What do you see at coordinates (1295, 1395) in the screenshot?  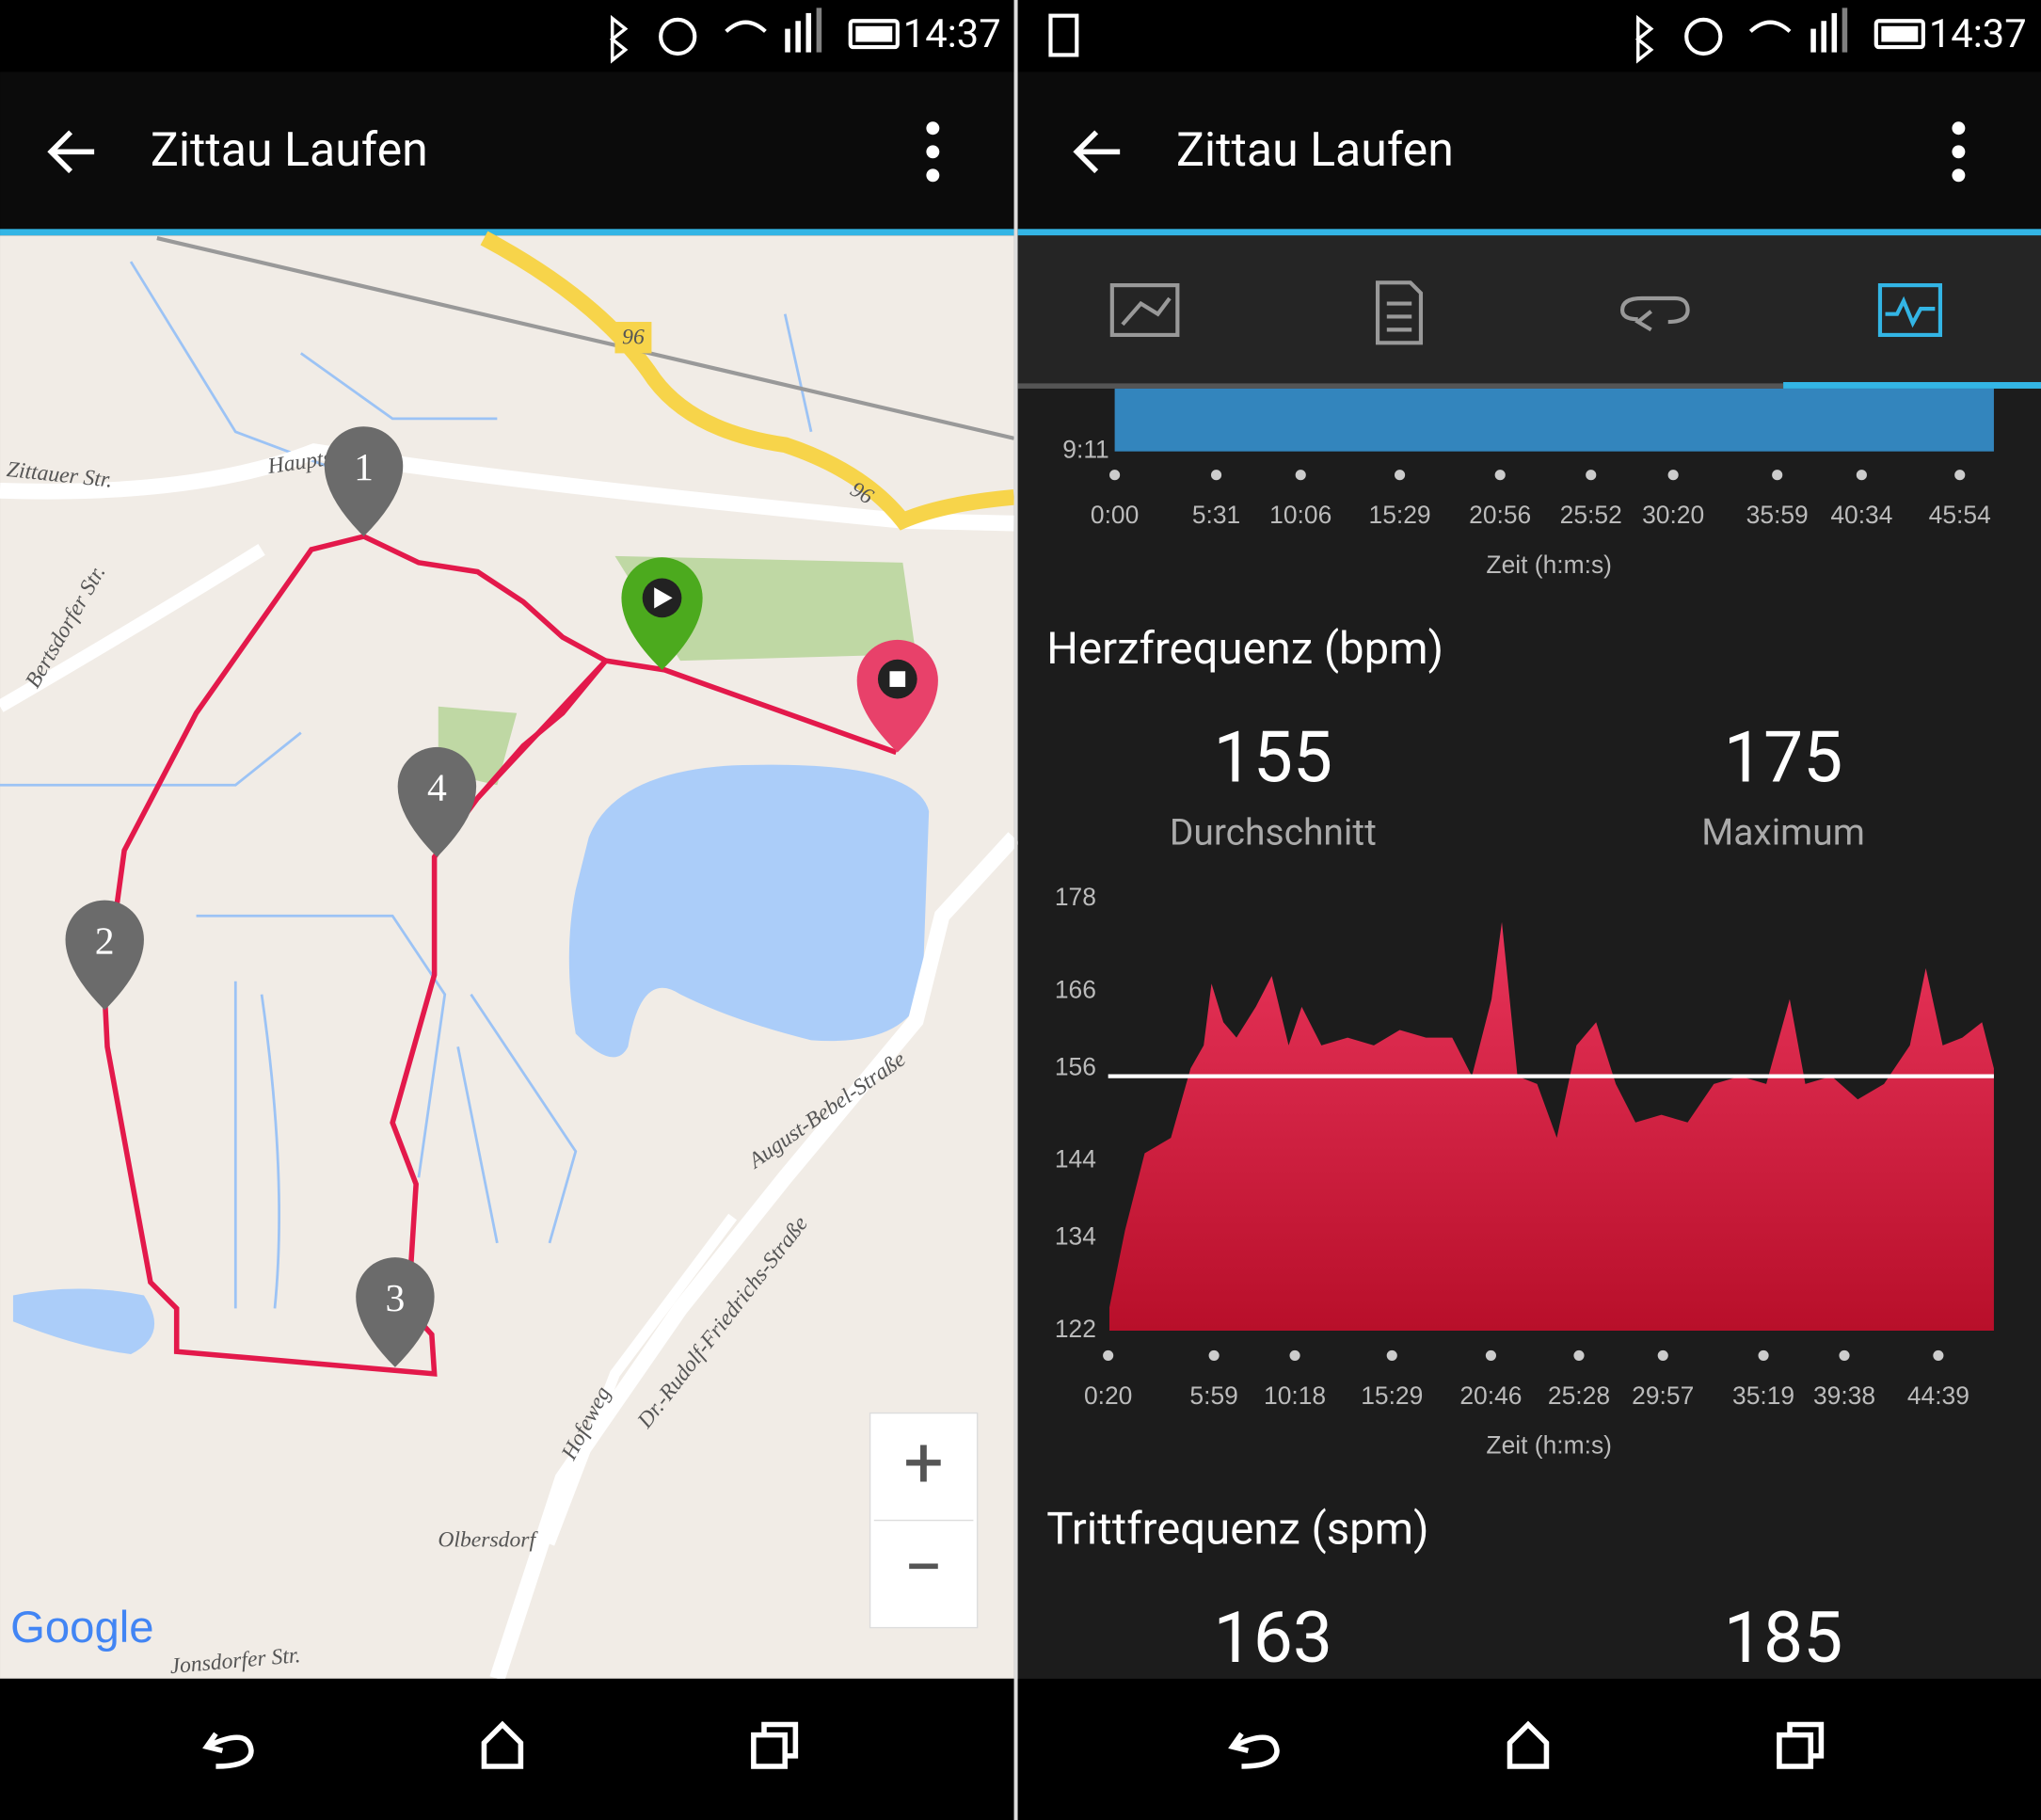 I see `x-tick-label: 10:18` at bounding box center [1295, 1395].